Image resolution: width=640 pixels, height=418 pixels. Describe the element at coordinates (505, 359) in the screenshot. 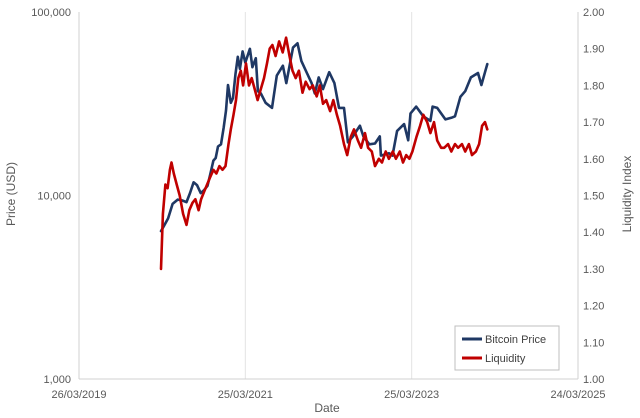

I see `legend-label-liquidity: Liquidity` at that location.